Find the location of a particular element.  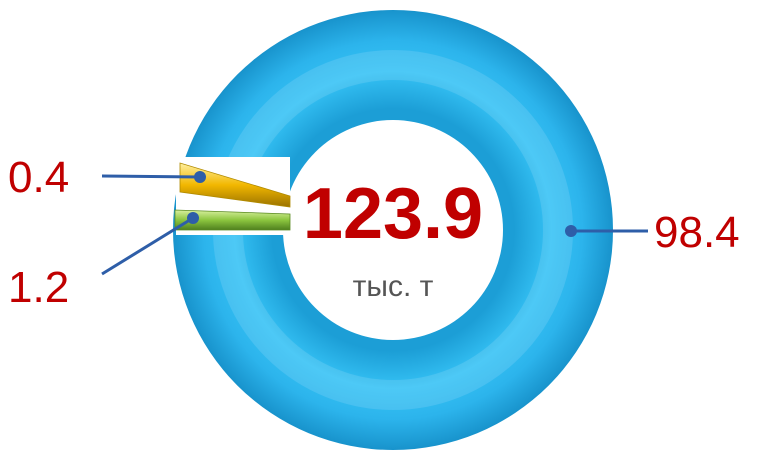

slice-label-1-2: 1.2 is located at coordinates (38, 287).